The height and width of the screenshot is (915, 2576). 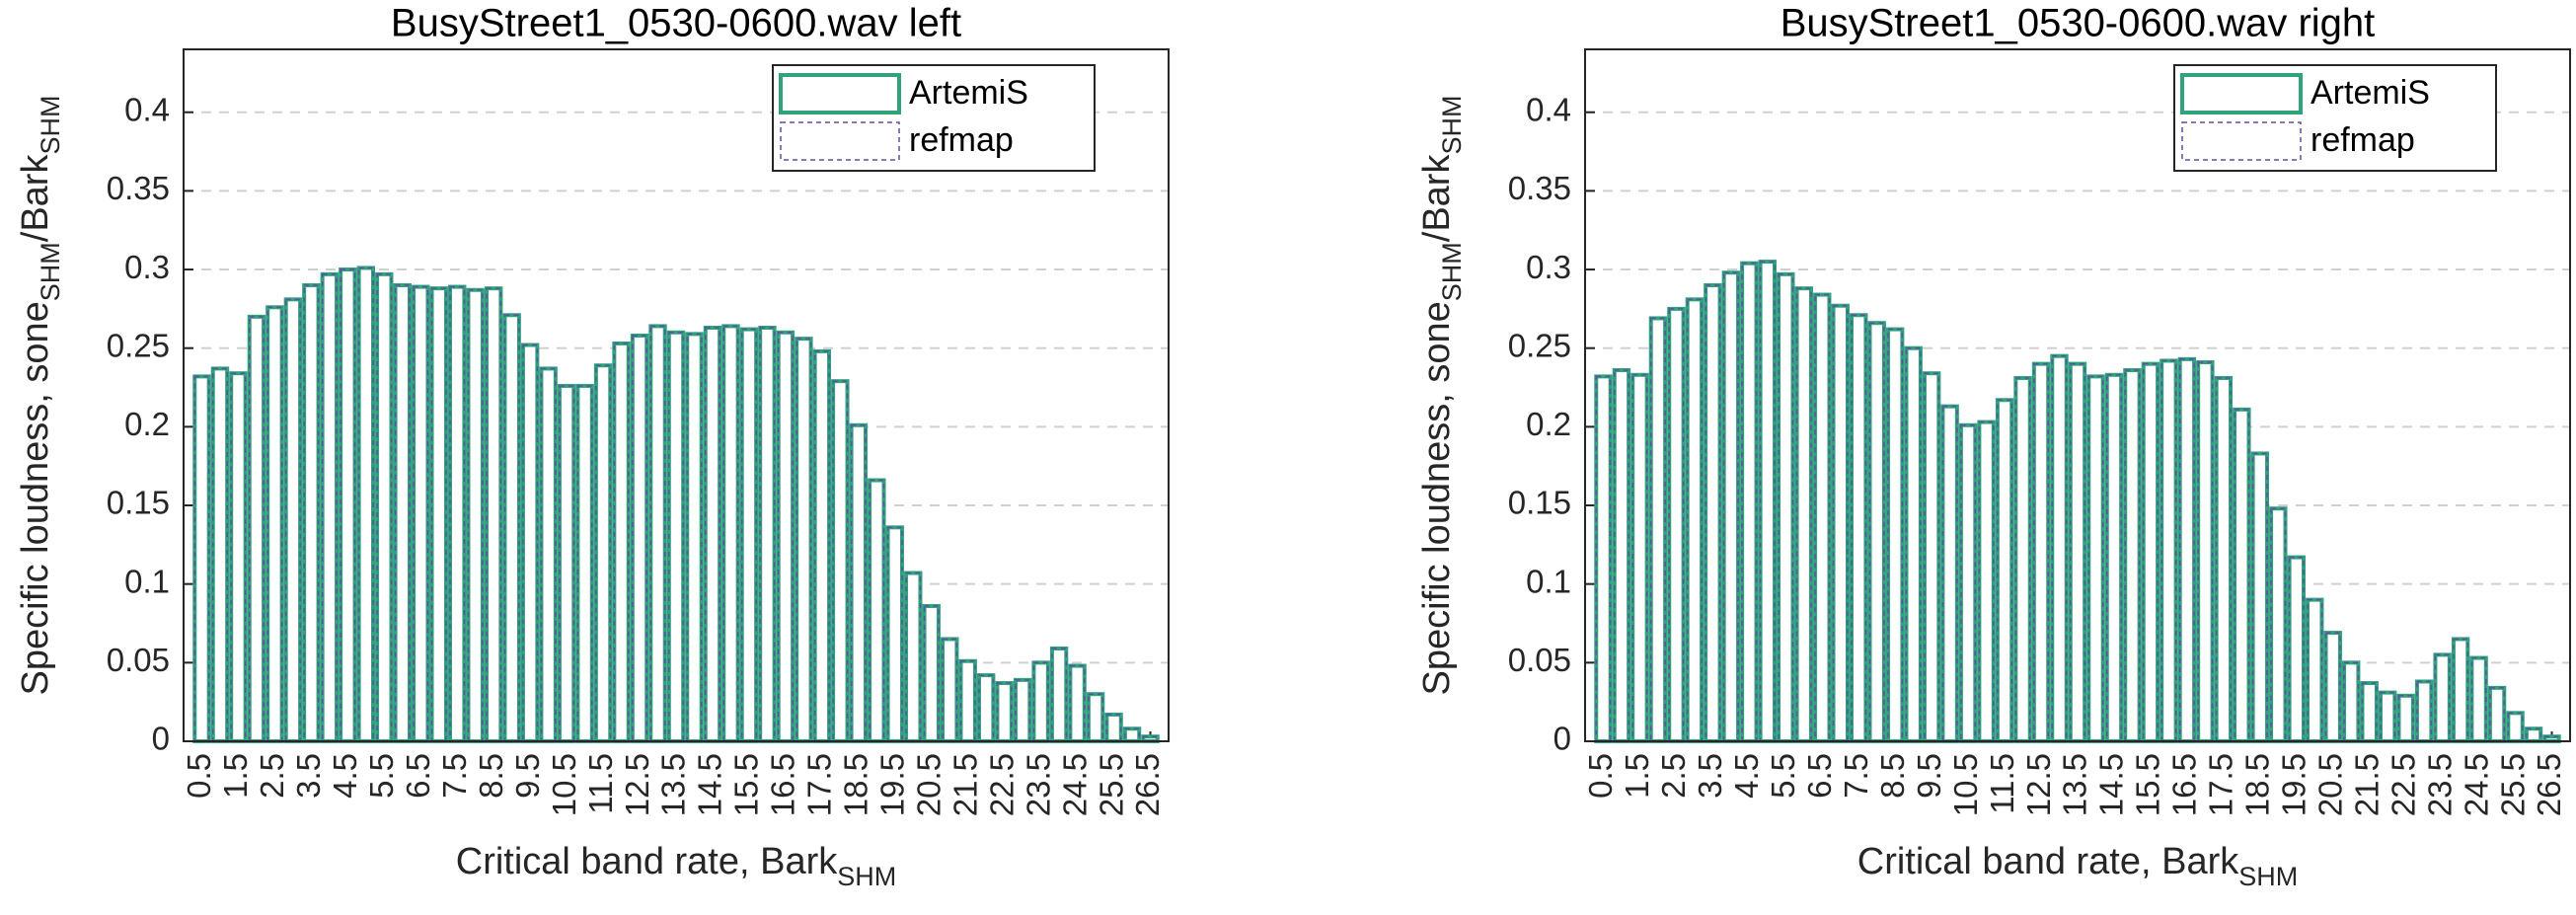 I want to click on x-tick-label: 20.5, so click(x=2329, y=785).